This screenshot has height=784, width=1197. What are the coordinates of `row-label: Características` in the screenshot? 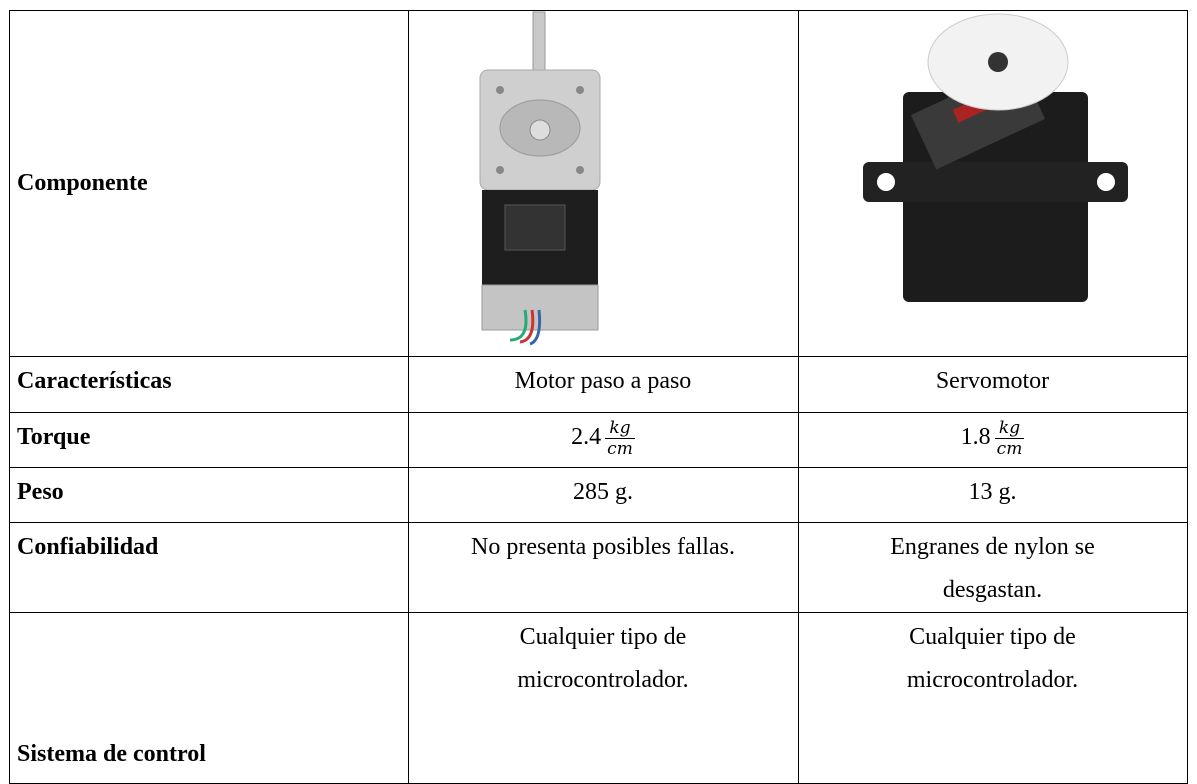 It's located at (94, 381).